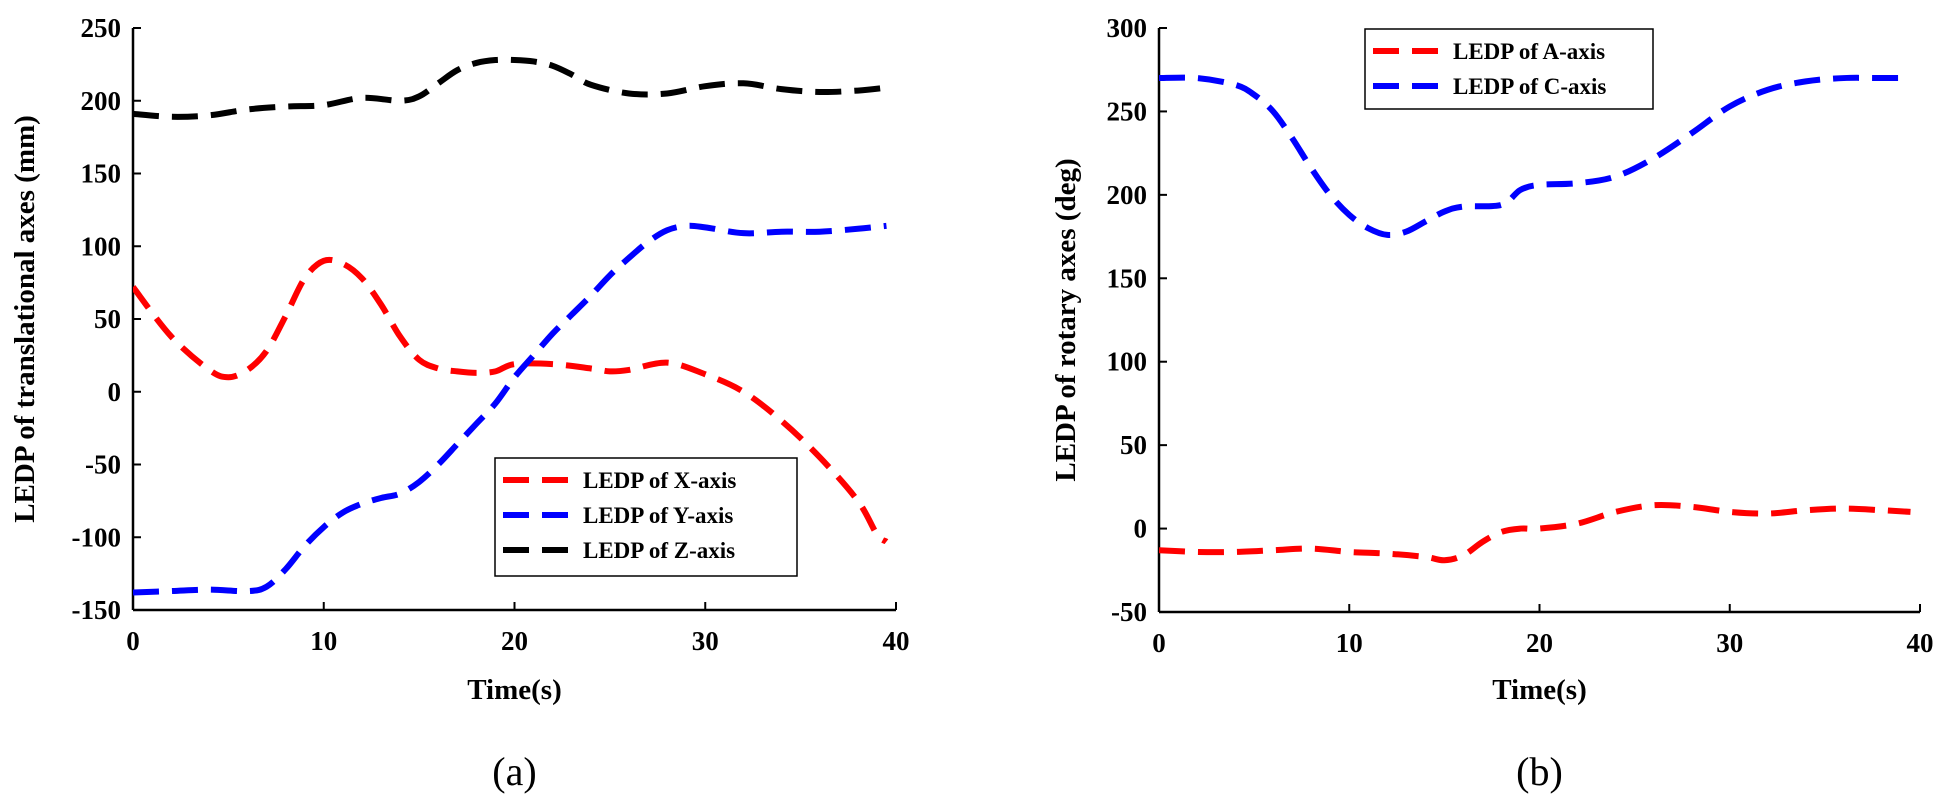 This screenshot has height=809, width=1947. What do you see at coordinates (1535, 532) in the screenshot?
I see `series-line-ledp-of-a-axis` at bounding box center [1535, 532].